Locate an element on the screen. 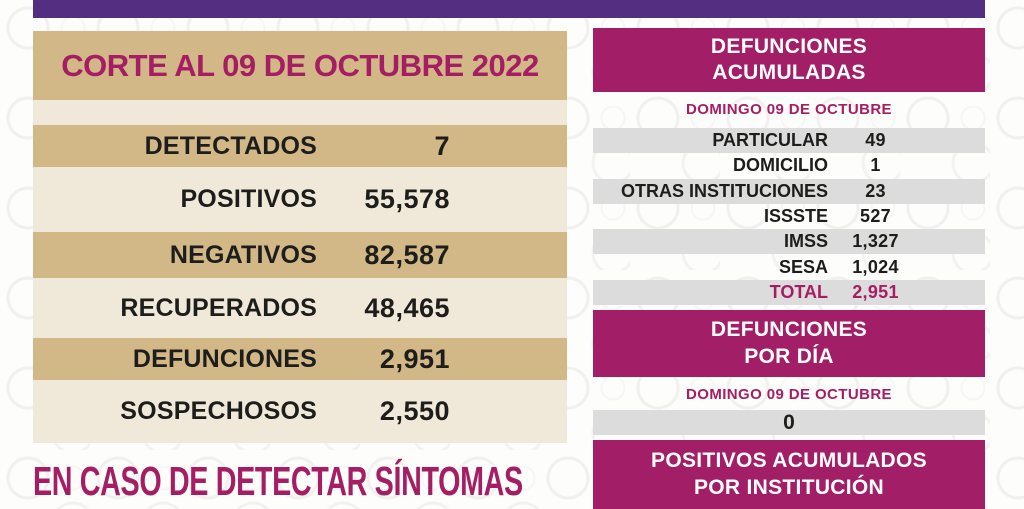 This screenshot has height=509, width=1024. stat-value: 48,465 is located at coordinates (407, 307).